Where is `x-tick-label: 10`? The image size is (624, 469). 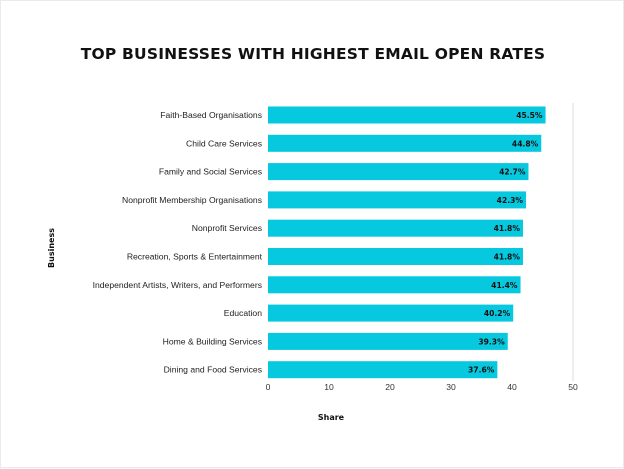
x-tick-label: 10 is located at coordinates (329, 387).